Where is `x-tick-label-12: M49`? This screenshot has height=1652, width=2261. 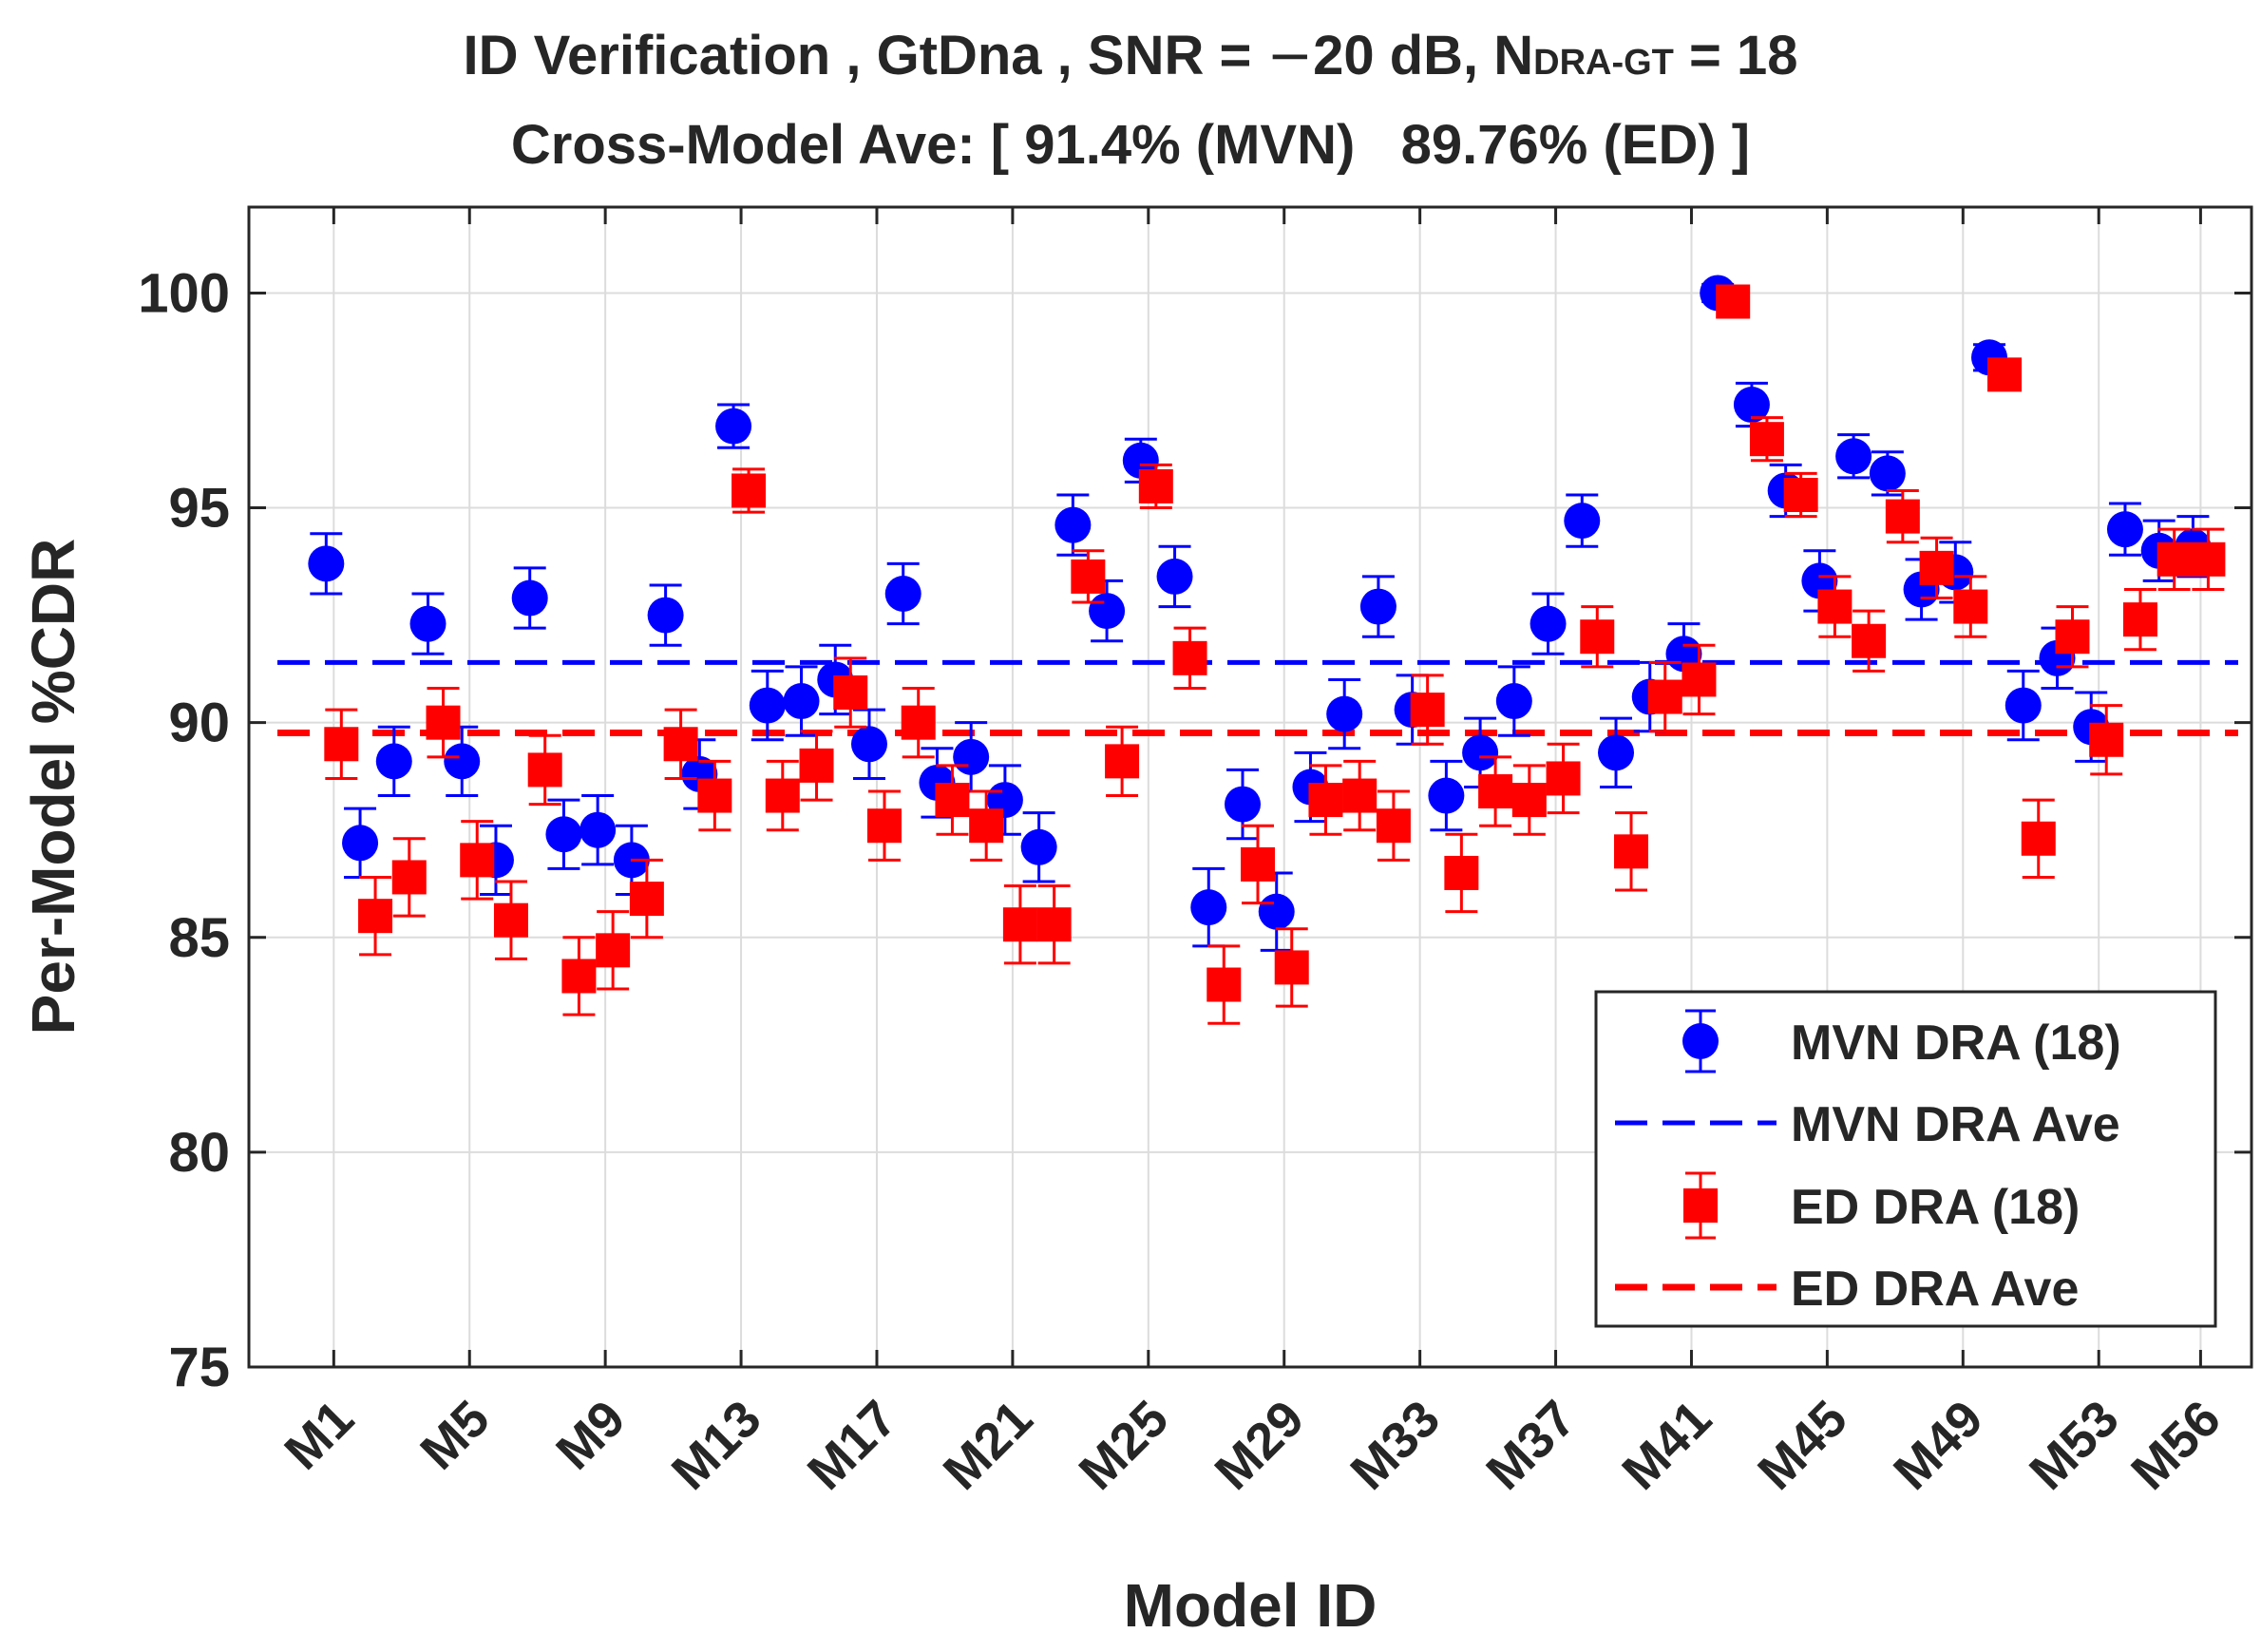
x-tick-label-12: M49 is located at coordinates (1938, 1445).